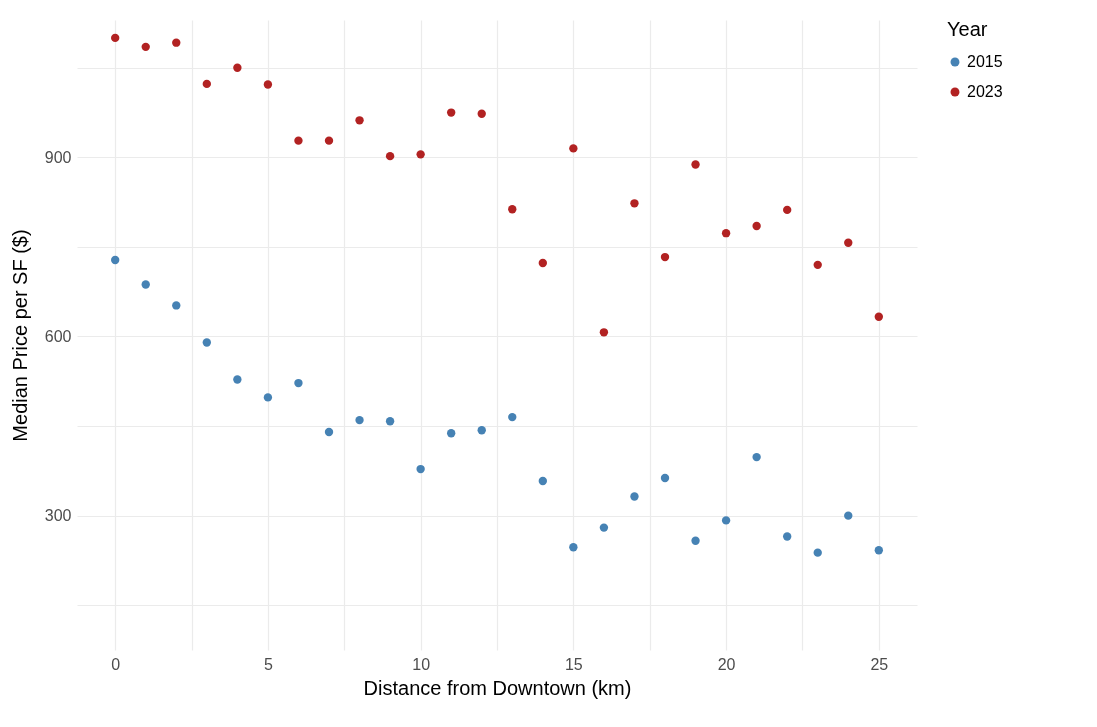 The width and height of the screenshot is (1097, 727). Describe the element at coordinates (967, 29) in the screenshot. I see `legend-title: Year` at that location.